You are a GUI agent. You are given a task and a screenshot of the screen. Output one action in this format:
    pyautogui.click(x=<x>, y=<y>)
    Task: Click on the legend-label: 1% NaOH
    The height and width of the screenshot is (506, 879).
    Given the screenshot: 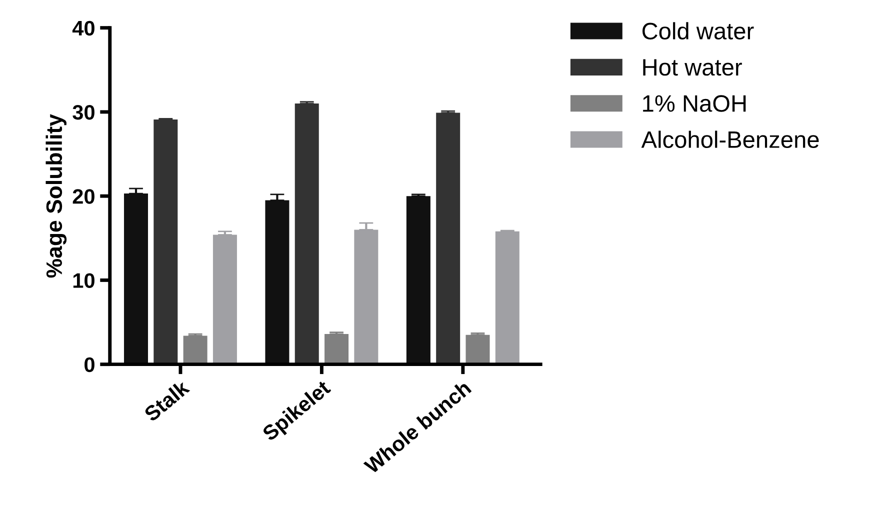 What is the action you would take?
    pyautogui.click(x=694, y=103)
    